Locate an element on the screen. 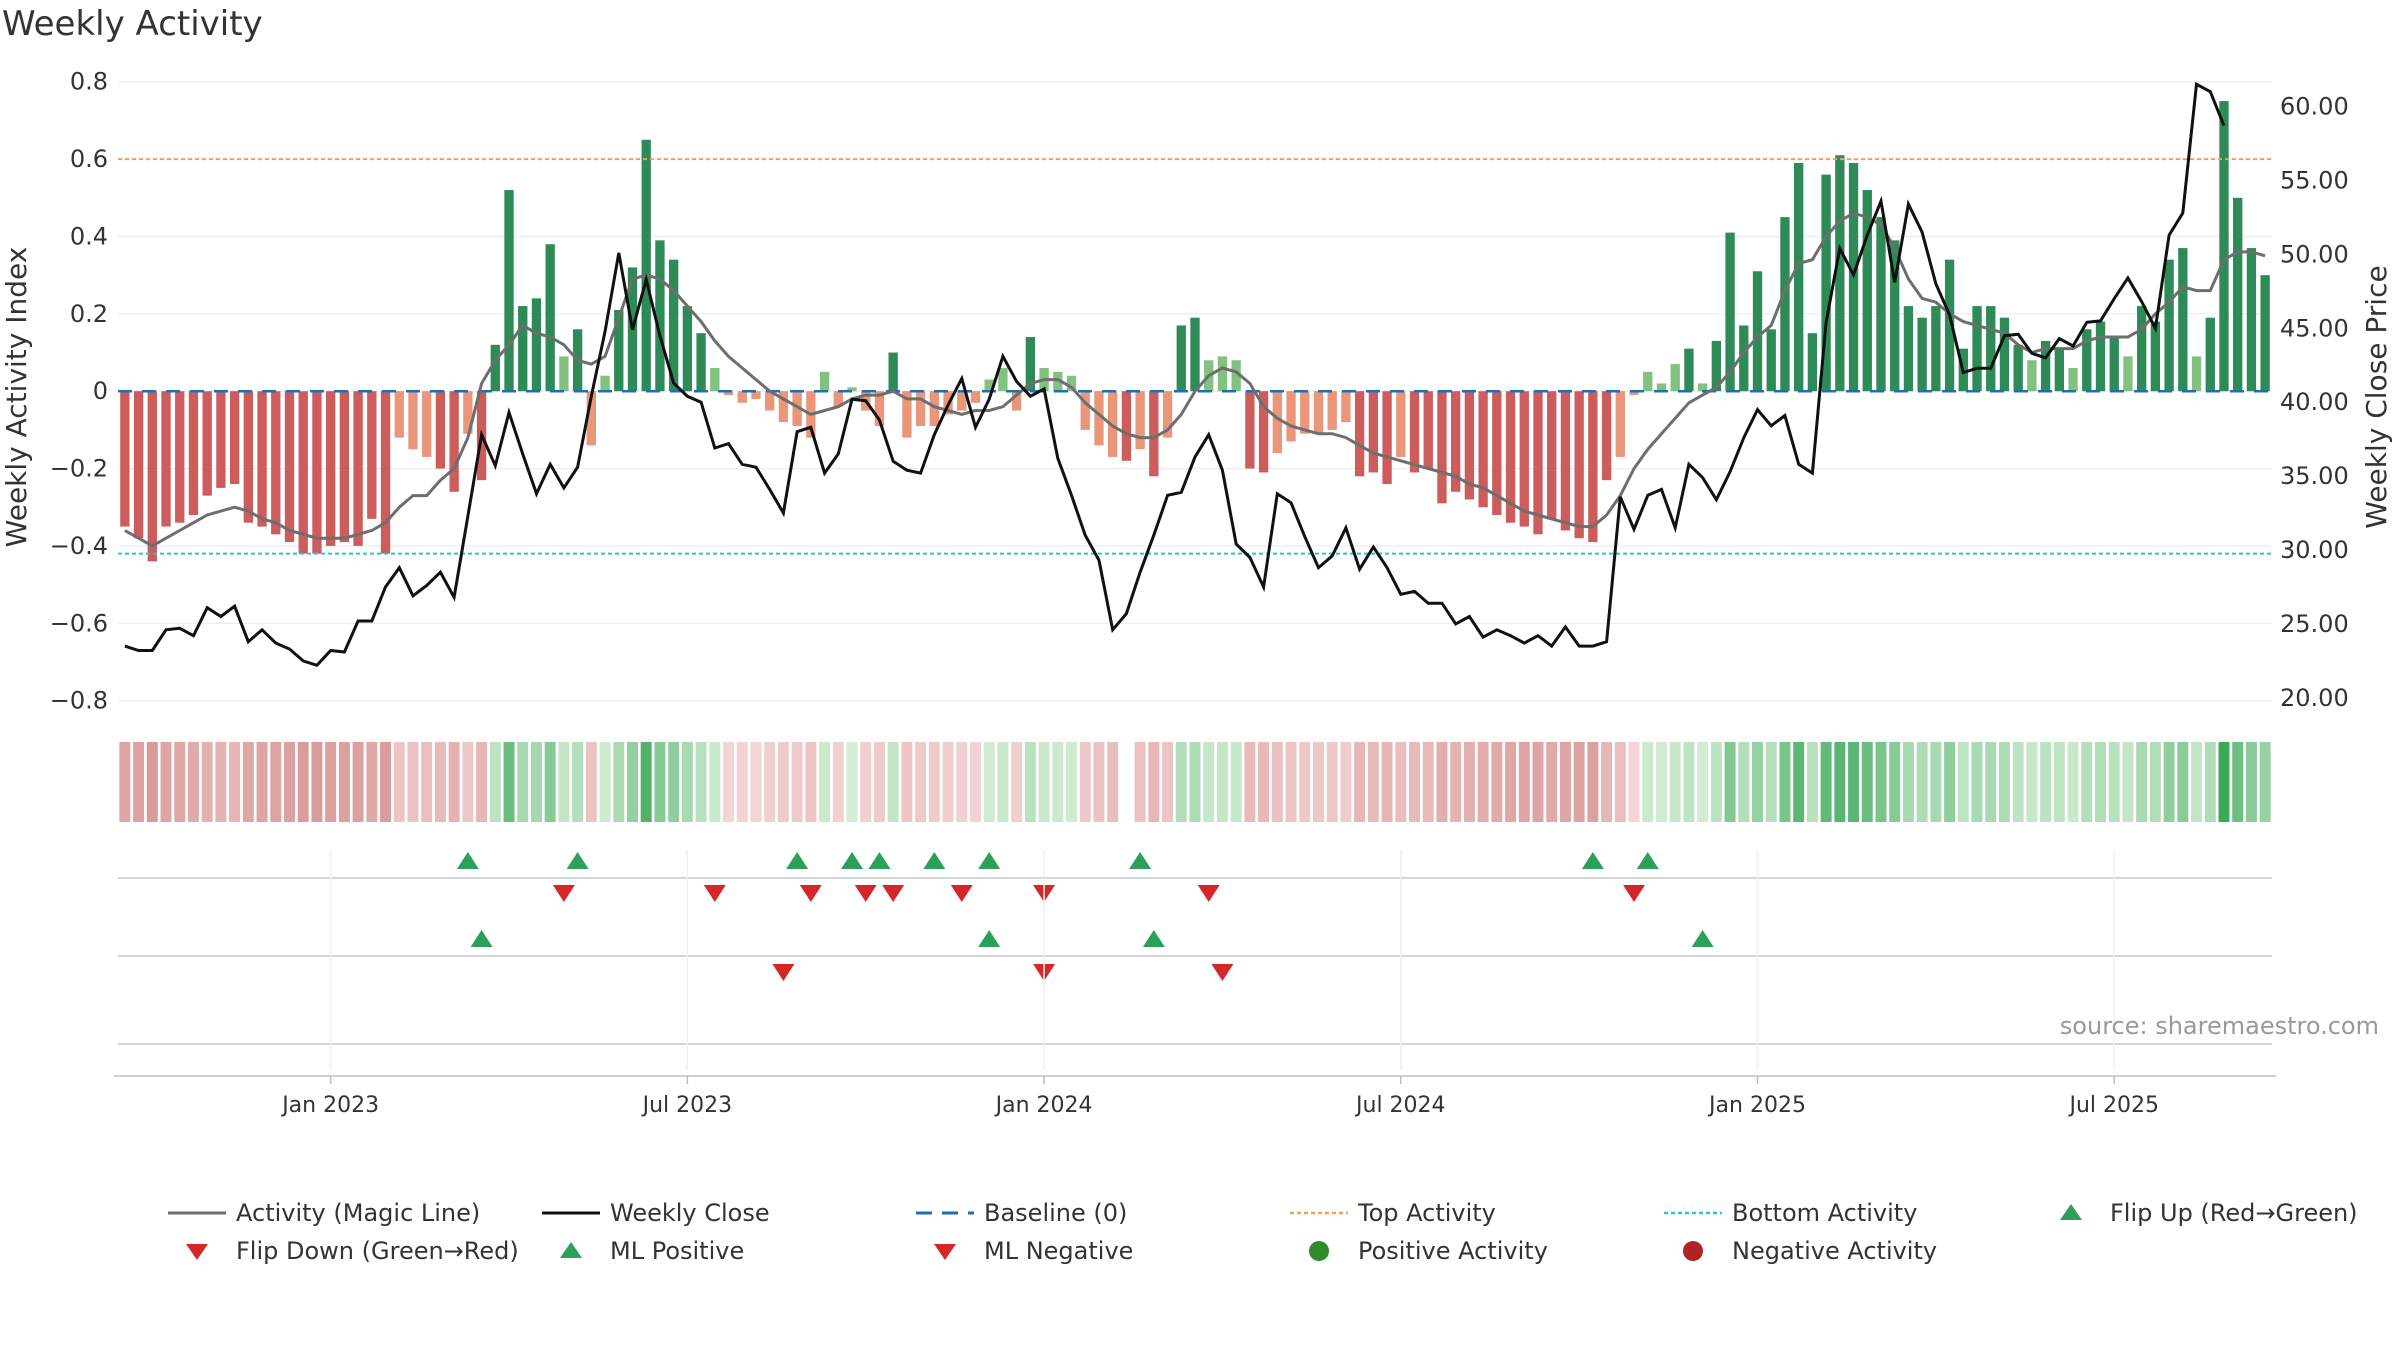  y-right-tick-label: 40.00 is located at coordinates (2314, 402).